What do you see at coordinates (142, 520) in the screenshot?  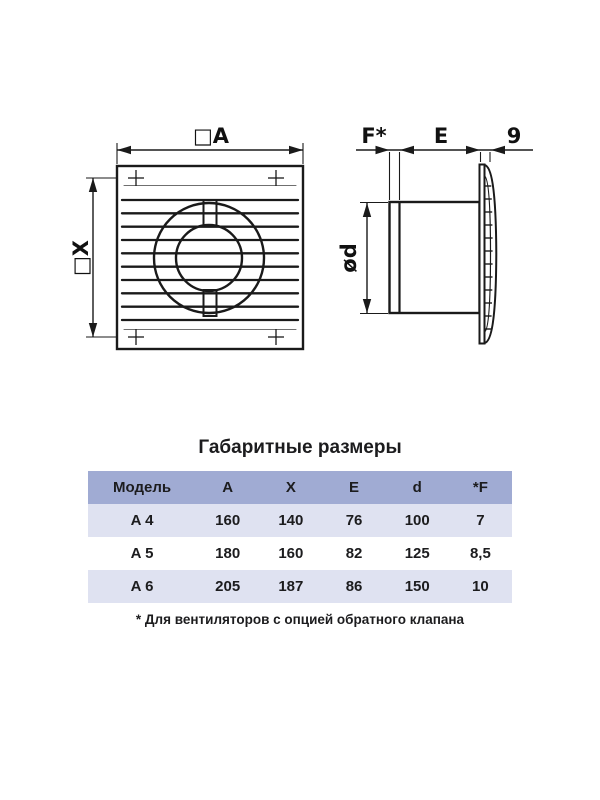 I see `cell-model: A 4` at bounding box center [142, 520].